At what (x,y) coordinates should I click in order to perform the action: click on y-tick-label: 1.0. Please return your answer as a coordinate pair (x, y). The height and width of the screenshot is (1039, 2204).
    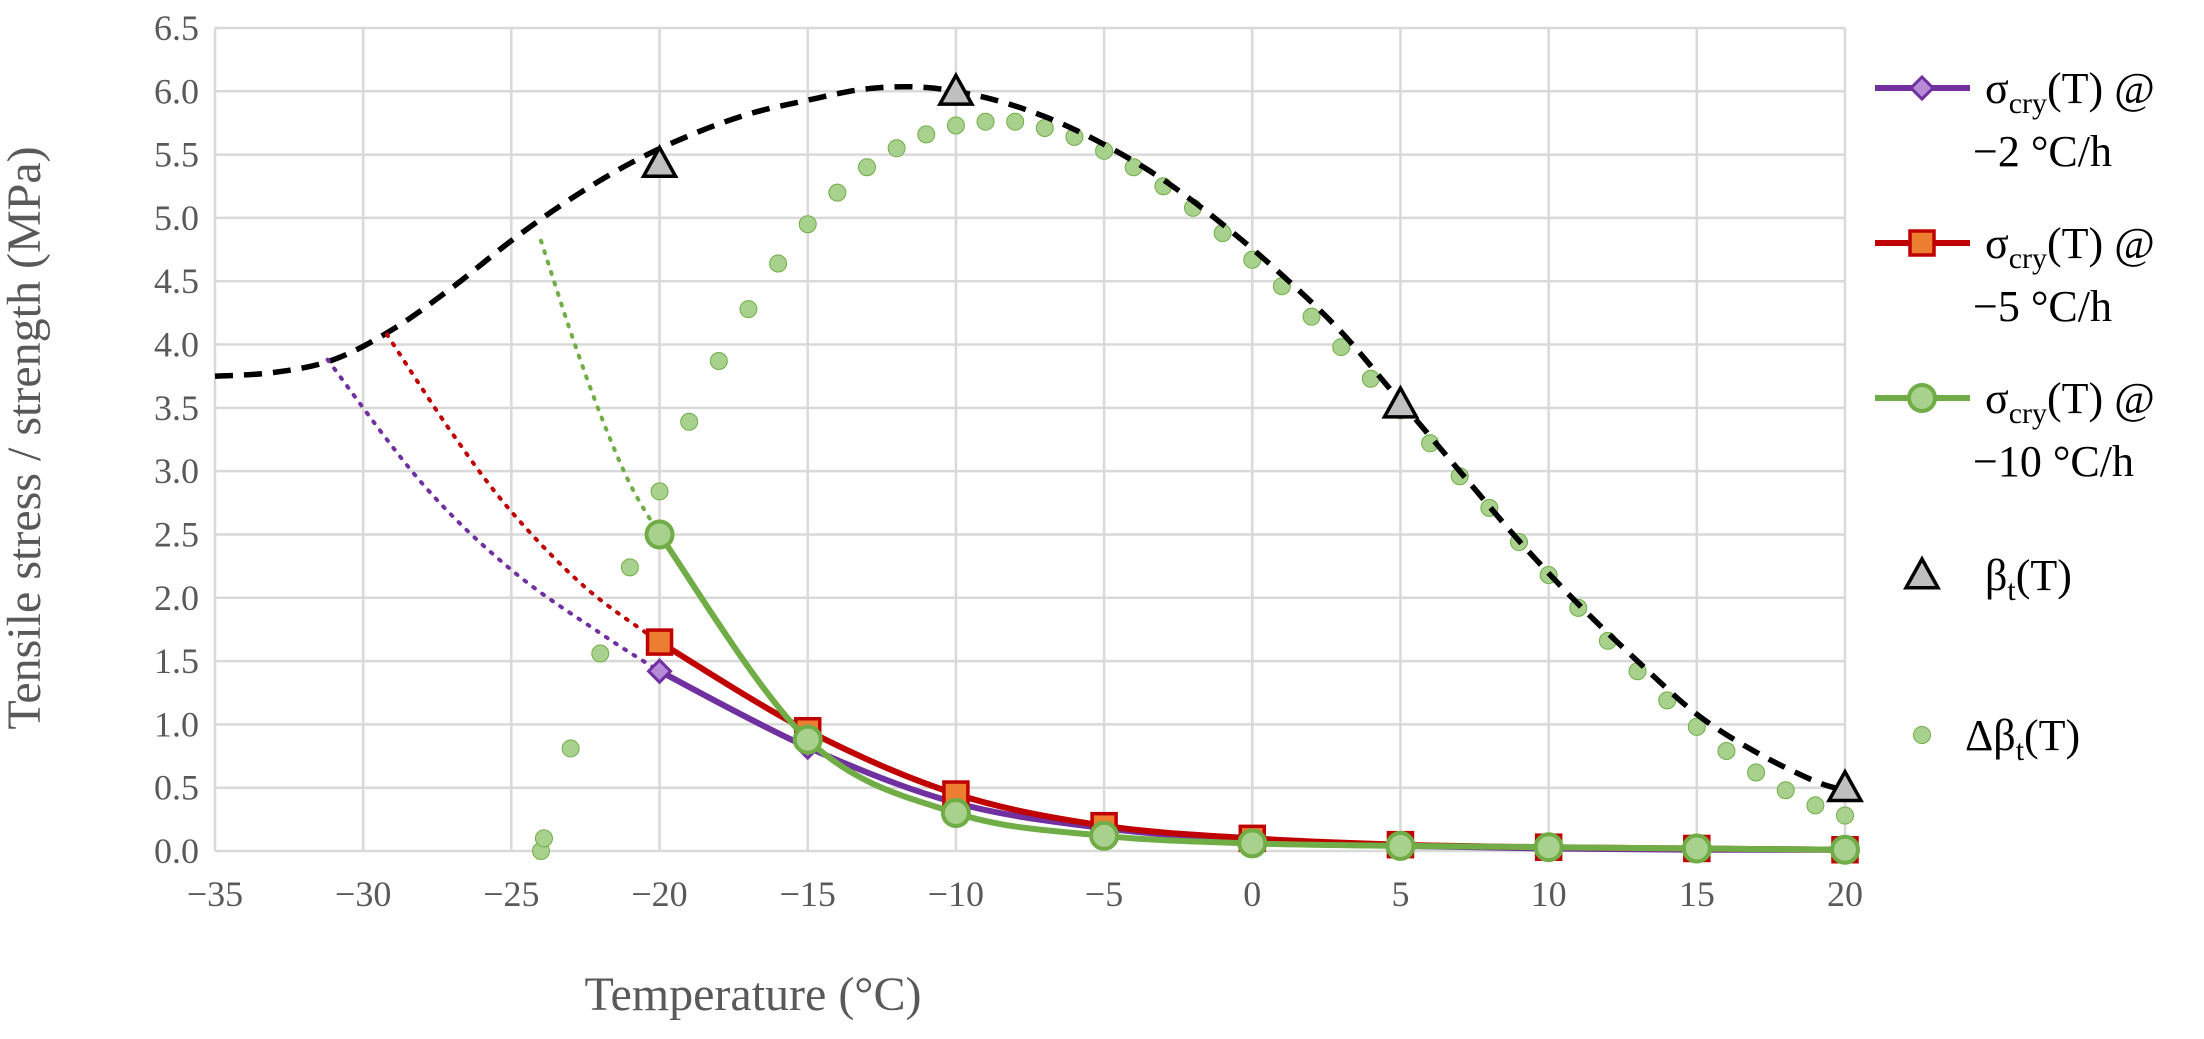
    Looking at the image, I should click on (176, 724).